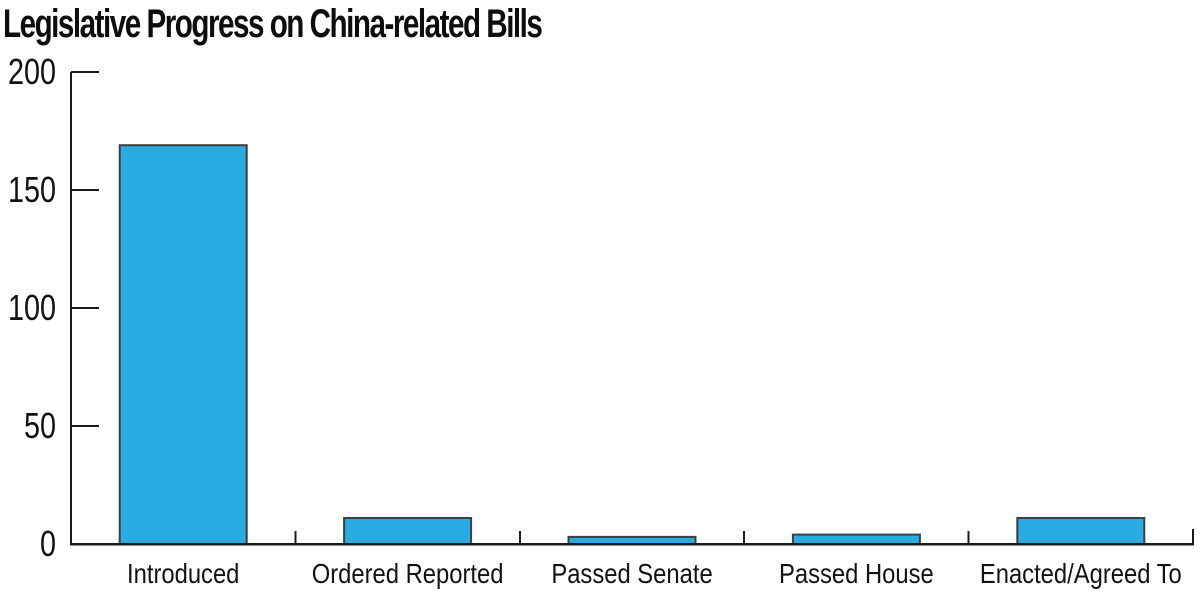 The width and height of the screenshot is (1200, 597). Describe the element at coordinates (408, 573) in the screenshot. I see `x-category-label-ordered-reported: Ordered Reported` at that location.